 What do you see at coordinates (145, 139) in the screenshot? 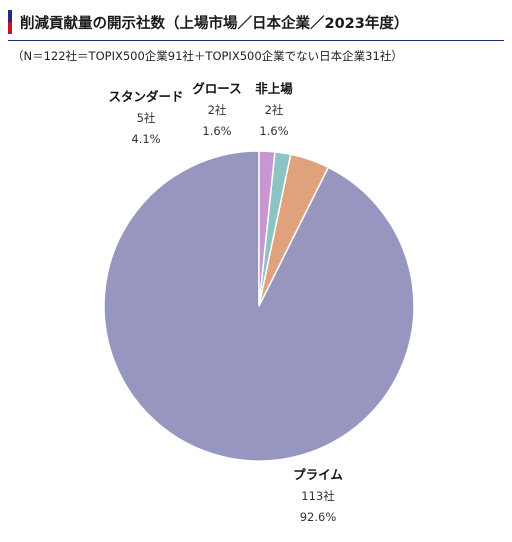
I see `slice-label-percent: 4.1%` at bounding box center [145, 139].